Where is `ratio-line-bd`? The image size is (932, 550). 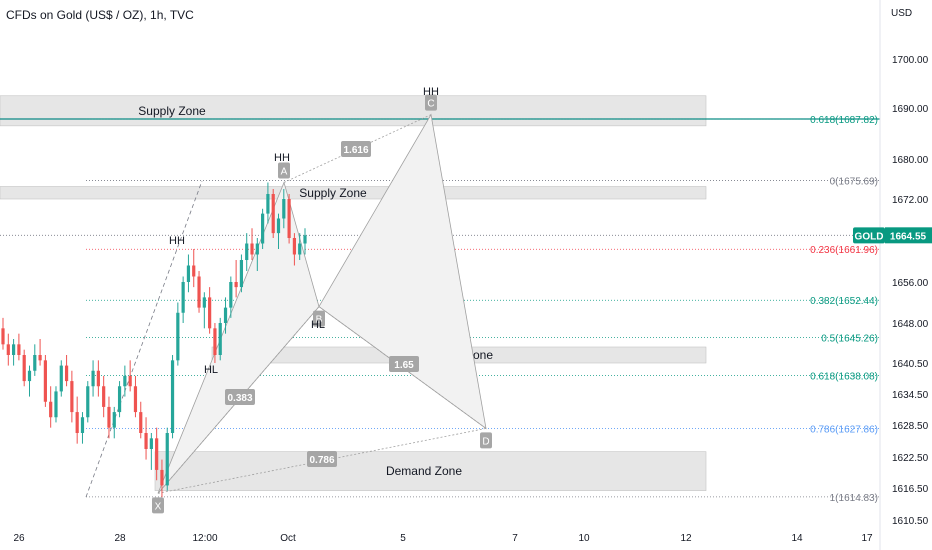 ratio-line-bd is located at coordinates (402, 367).